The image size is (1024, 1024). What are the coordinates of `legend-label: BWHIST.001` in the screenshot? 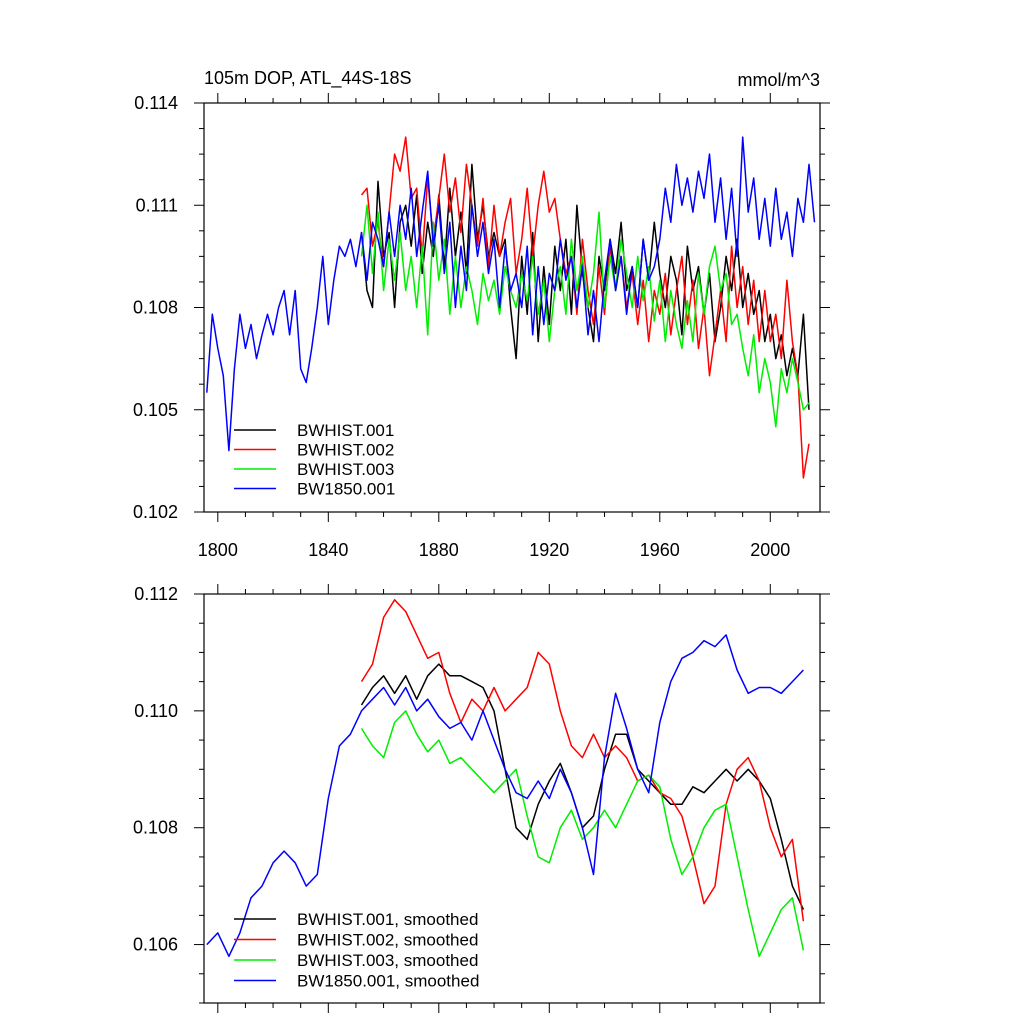 It's located at (345, 430).